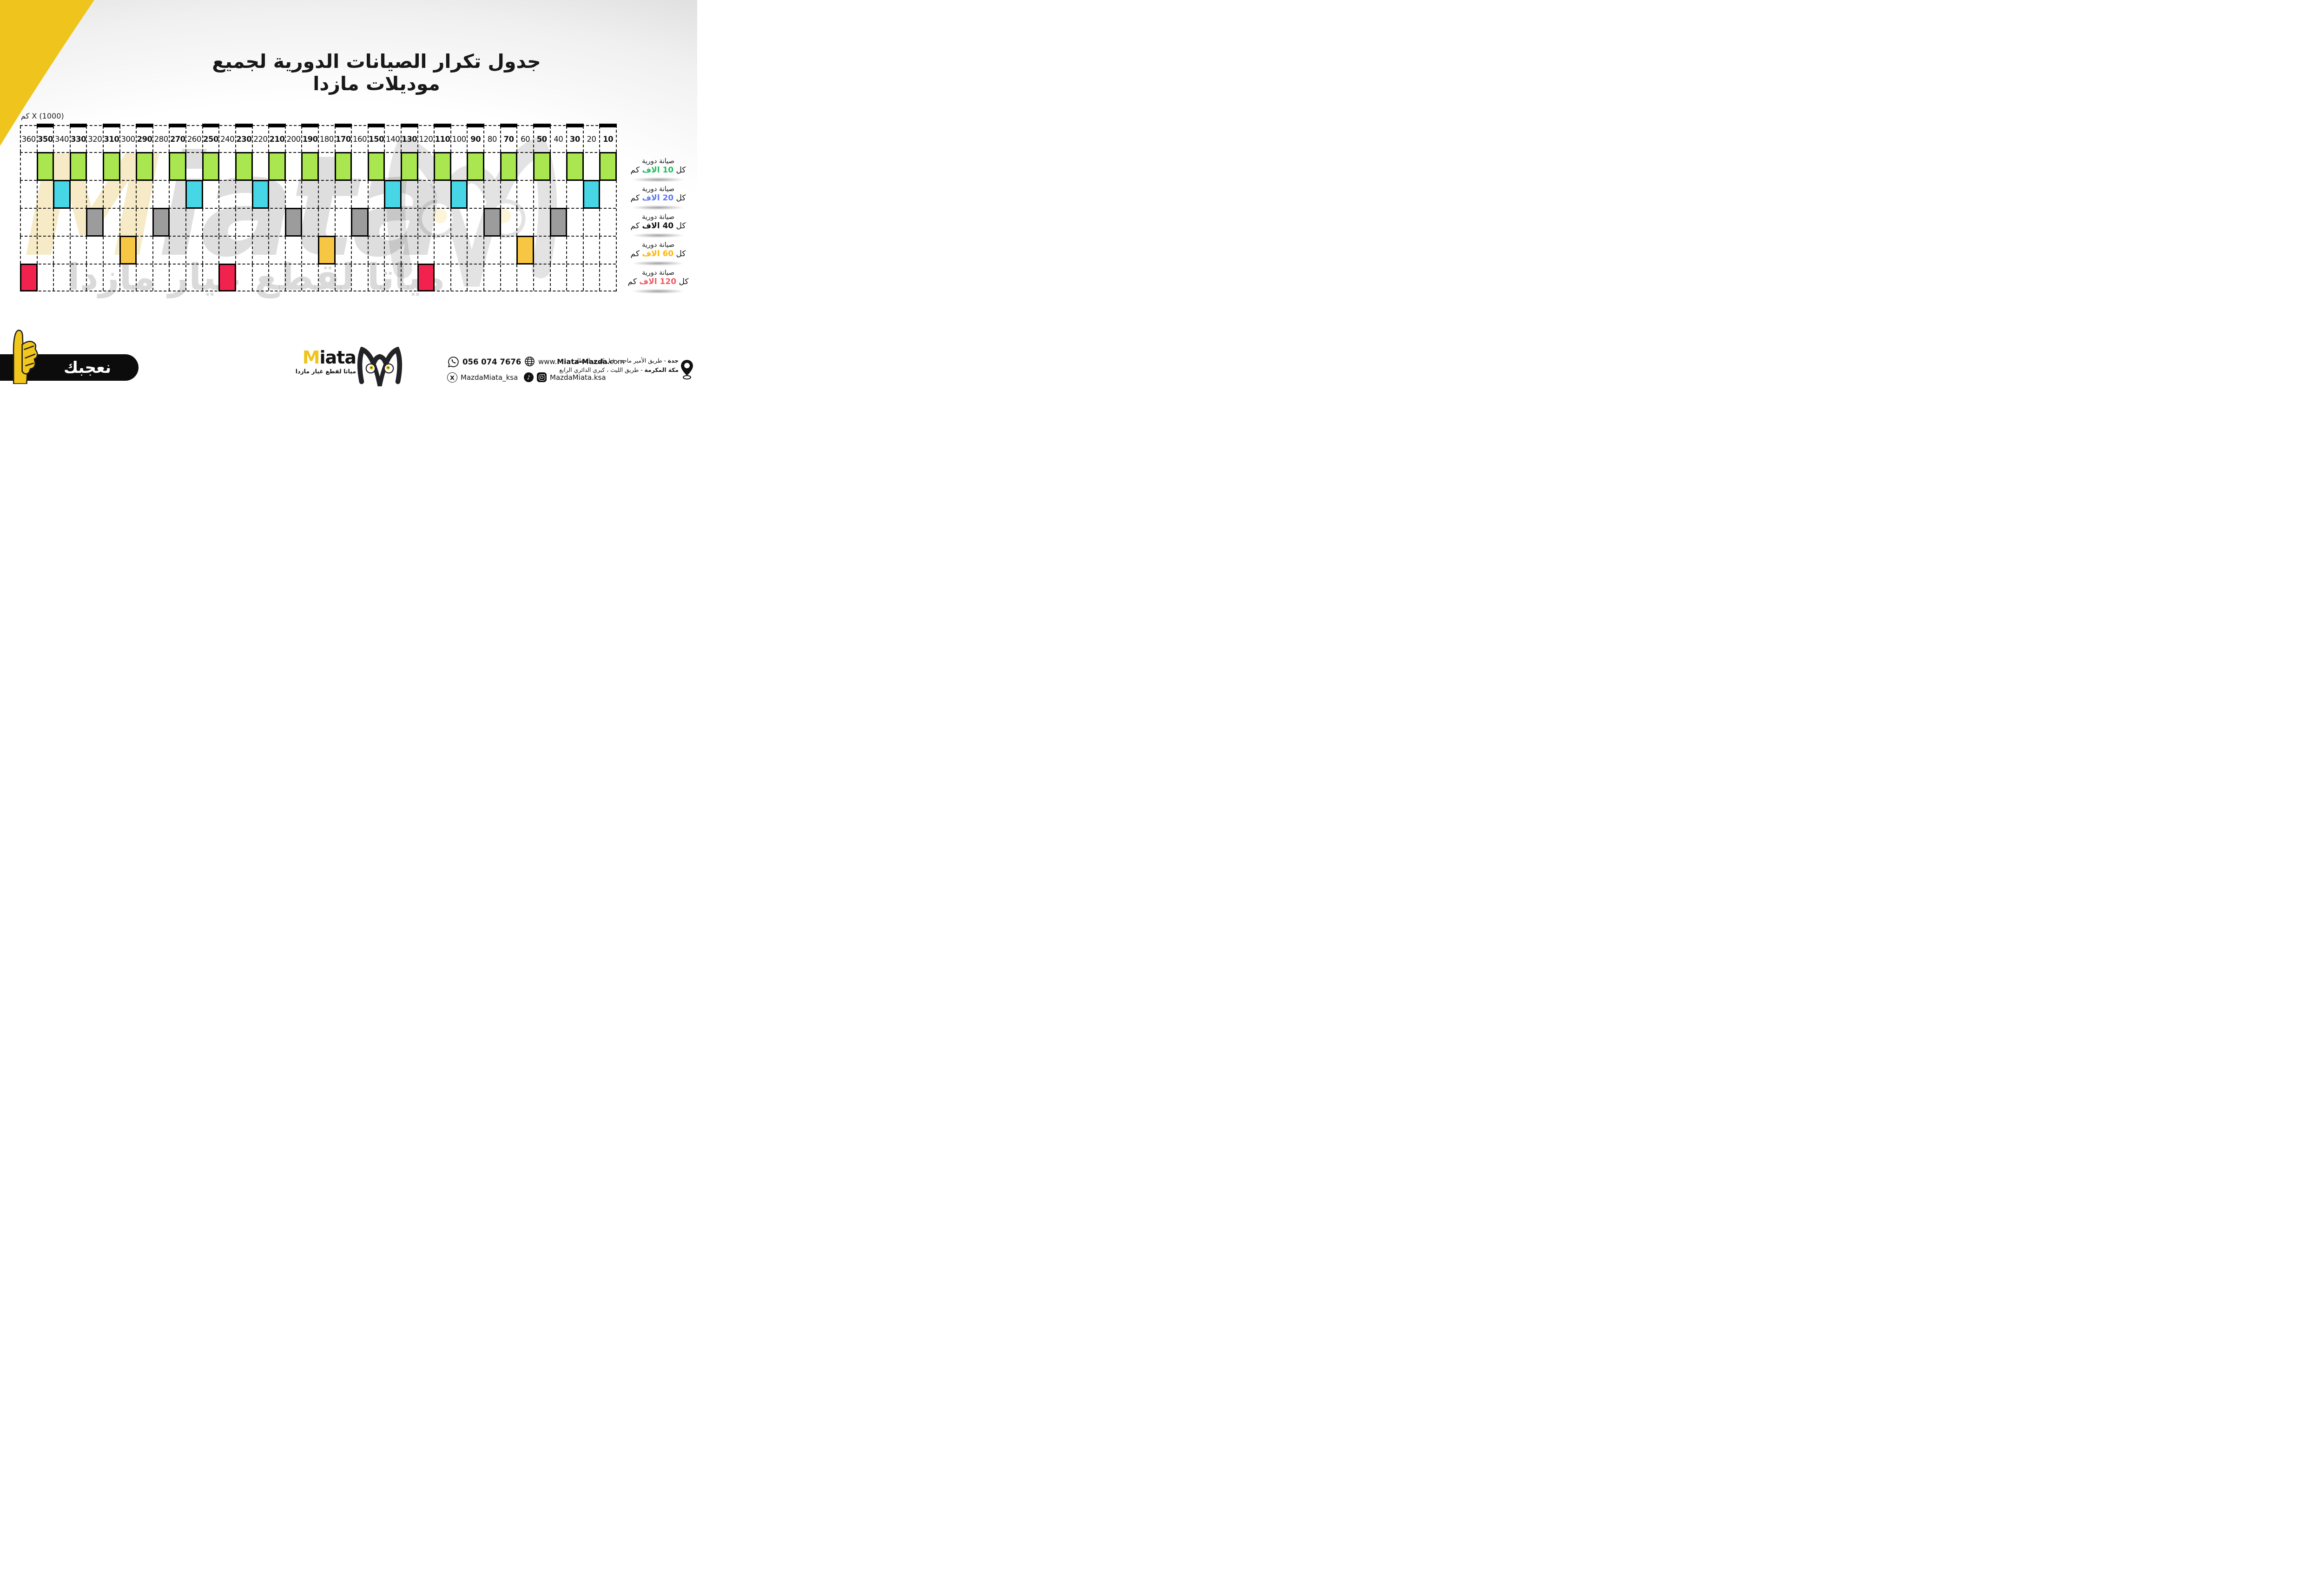 This screenshot has width=2324, height=1569. Describe the element at coordinates (194, 194) in the screenshot. I see `service-block-260k` at that location.